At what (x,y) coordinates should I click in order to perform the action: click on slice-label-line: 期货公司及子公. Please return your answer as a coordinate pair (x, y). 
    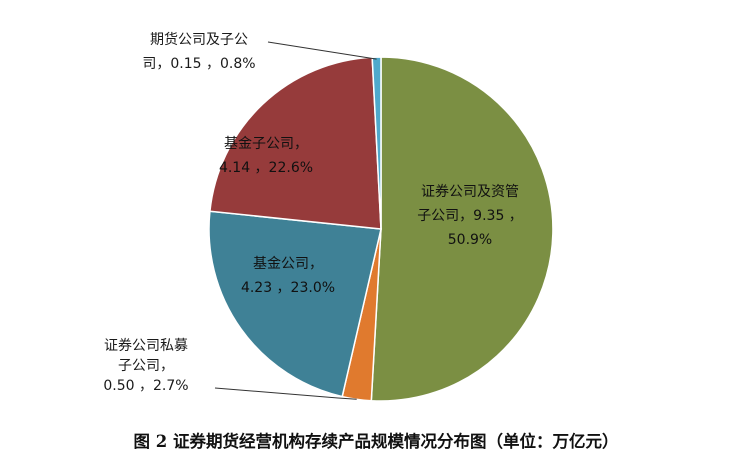
    Looking at the image, I should click on (199, 39).